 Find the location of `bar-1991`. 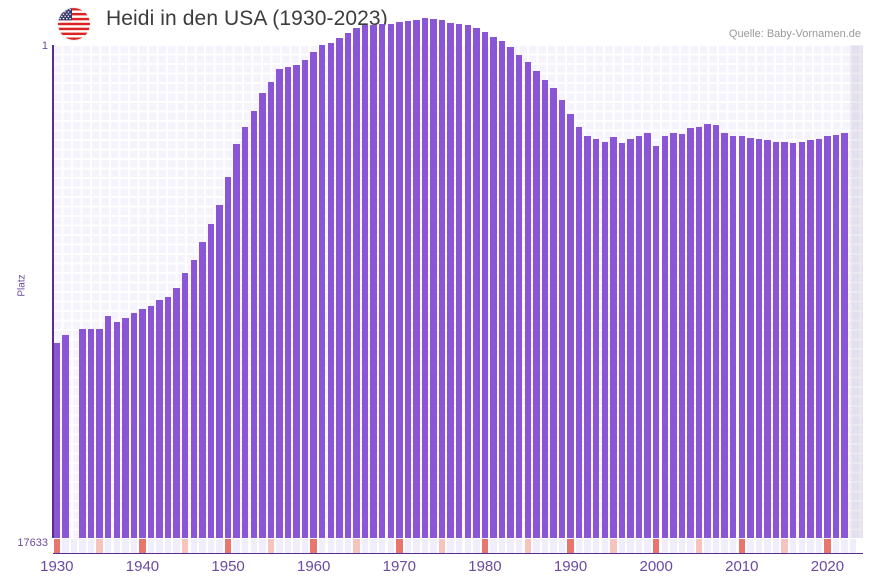

bar-1991 is located at coordinates (579, 332).